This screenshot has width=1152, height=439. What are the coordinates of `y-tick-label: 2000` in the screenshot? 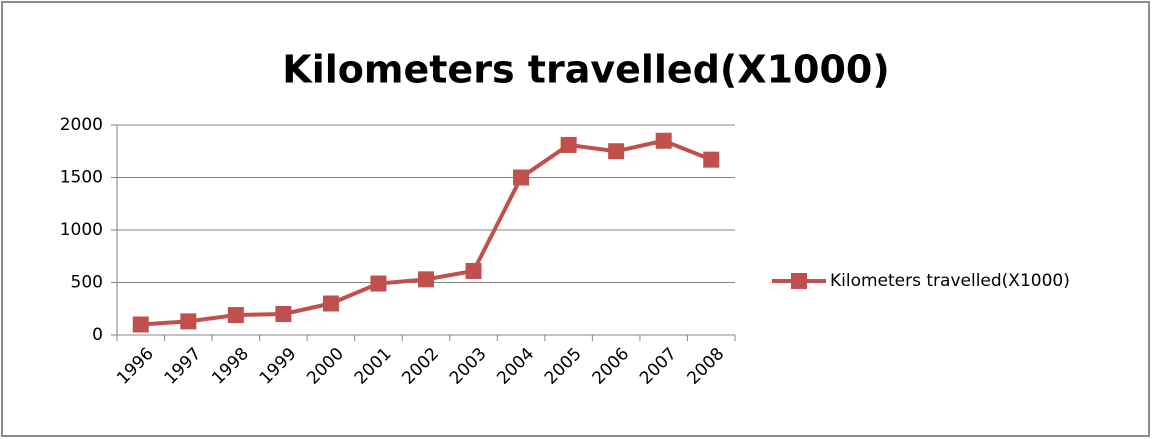 It's located at (81, 125).